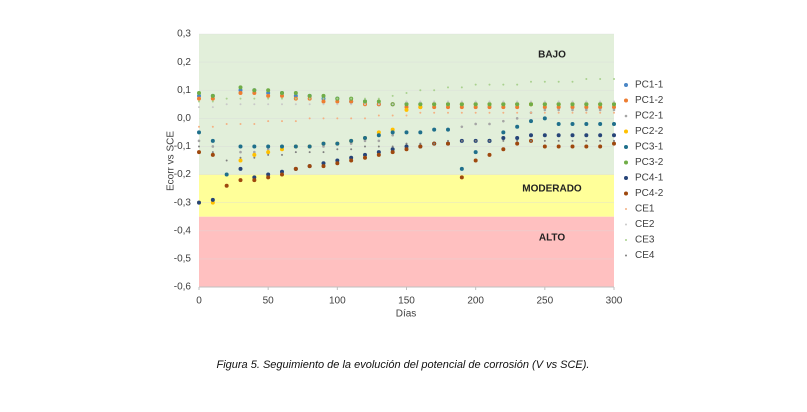  What do you see at coordinates (614, 301) in the screenshot?
I see `x-tick-label: 300` at bounding box center [614, 301].